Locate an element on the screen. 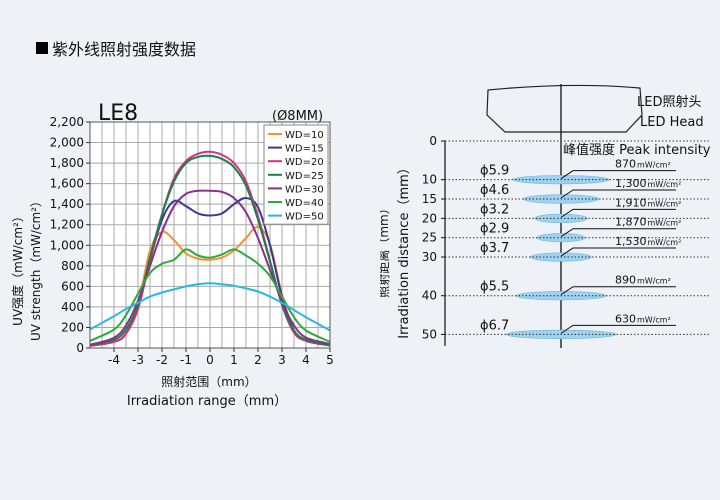 The image size is (720, 500). x-tick-label: 4 is located at coordinates (306, 360).